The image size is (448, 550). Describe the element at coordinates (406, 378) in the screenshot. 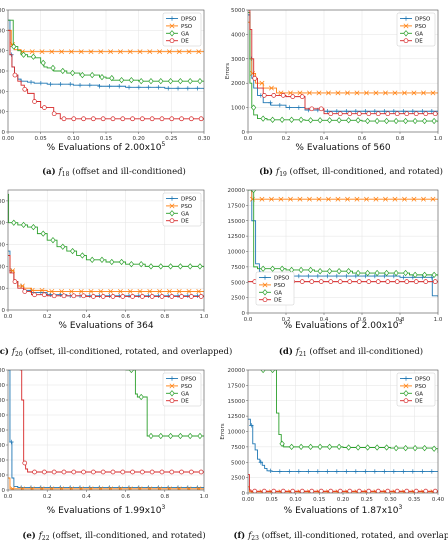

I see `legend-marker-dpso` at that location.